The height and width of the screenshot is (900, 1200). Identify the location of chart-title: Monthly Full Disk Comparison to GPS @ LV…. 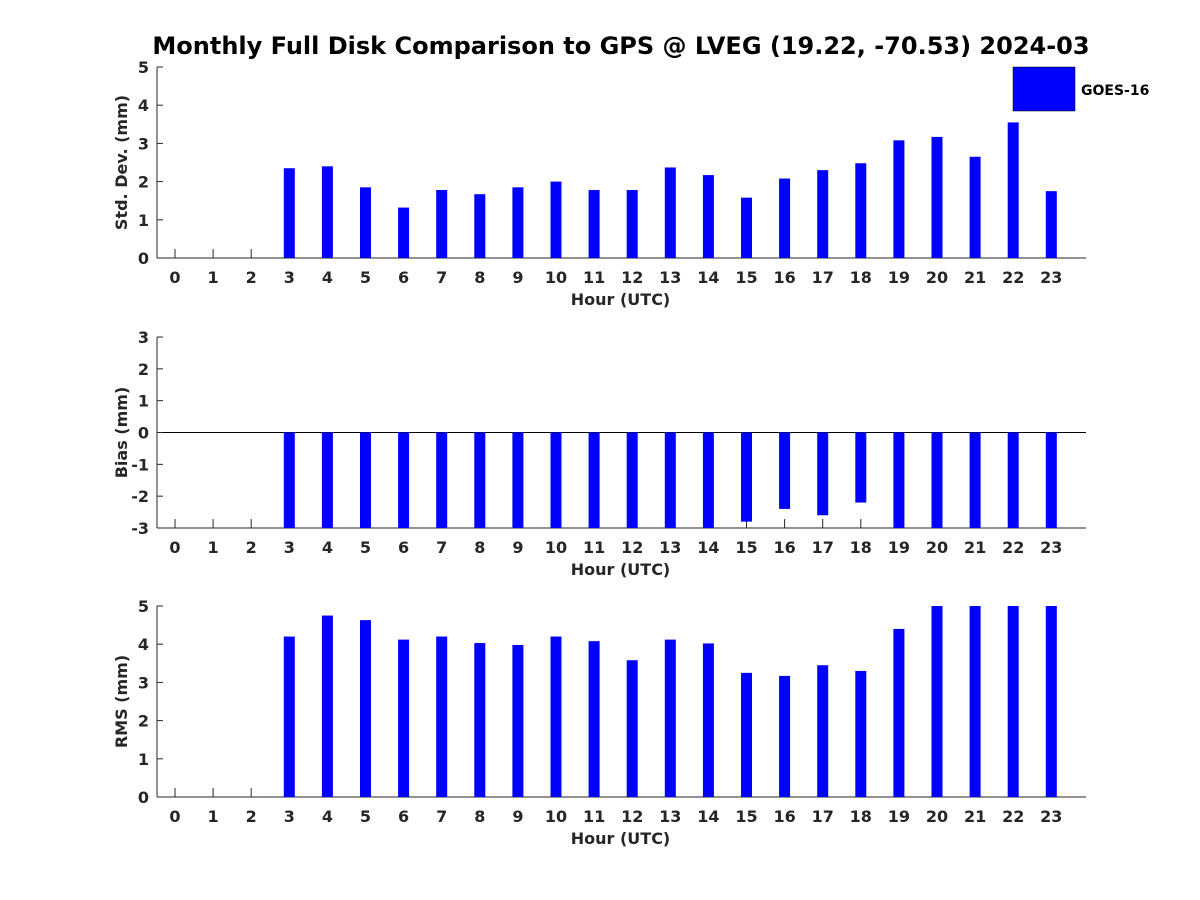
(620, 46).